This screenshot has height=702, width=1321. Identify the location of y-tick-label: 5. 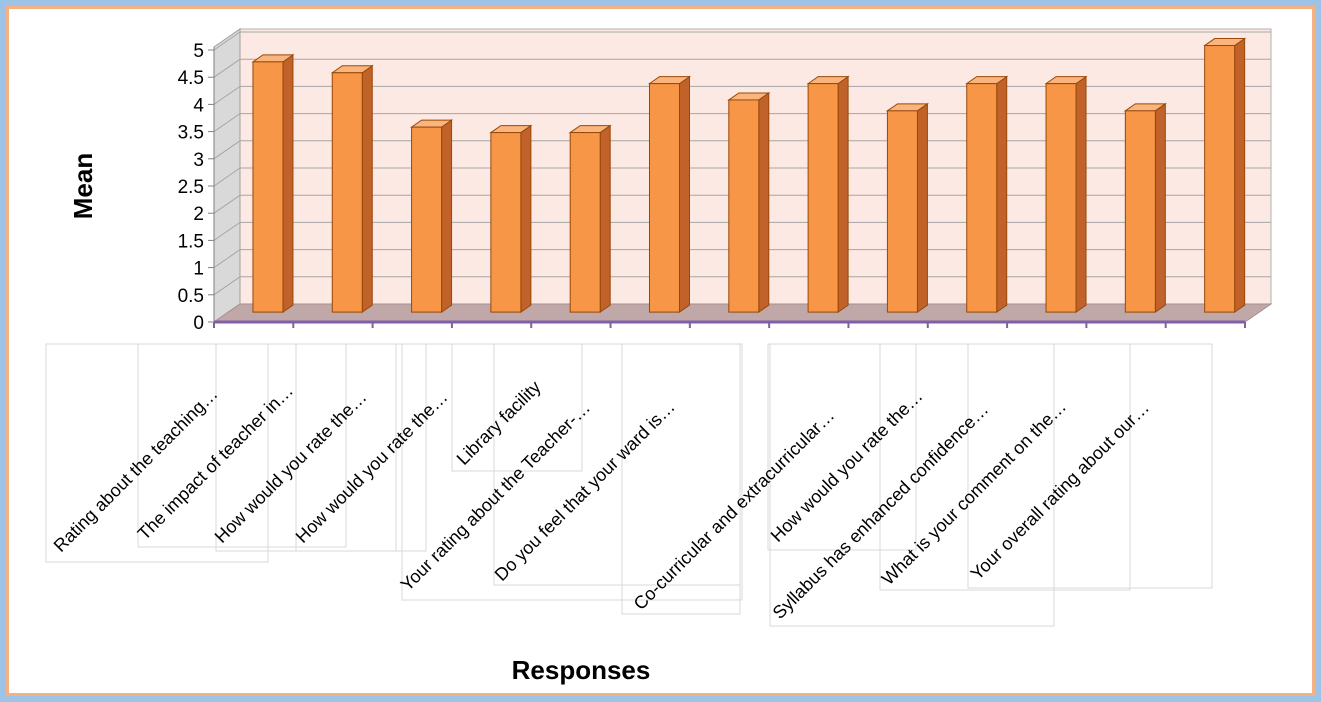
(198, 51).